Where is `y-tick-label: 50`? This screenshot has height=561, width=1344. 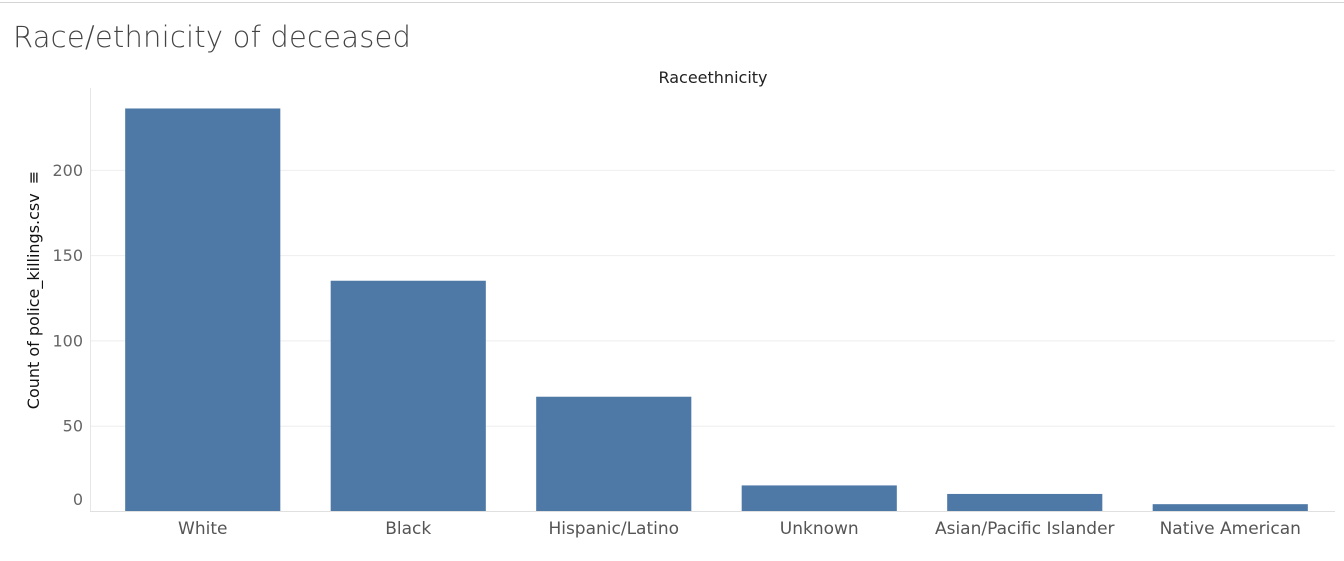 y-tick-label: 50 is located at coordinates (73, 426).